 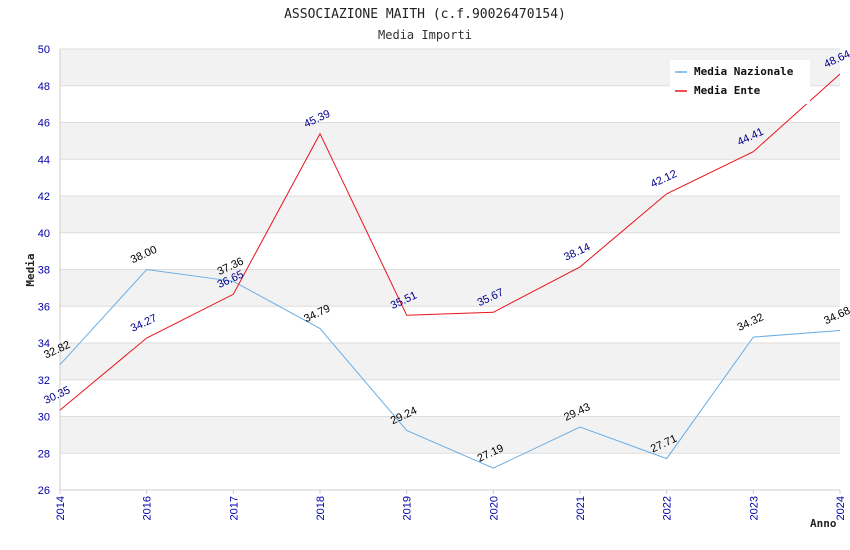 I want to click on y-tick-labels: 26 28 30 32 34 36 38 40 42 44 46 48 50, so click(x=44, y=270).